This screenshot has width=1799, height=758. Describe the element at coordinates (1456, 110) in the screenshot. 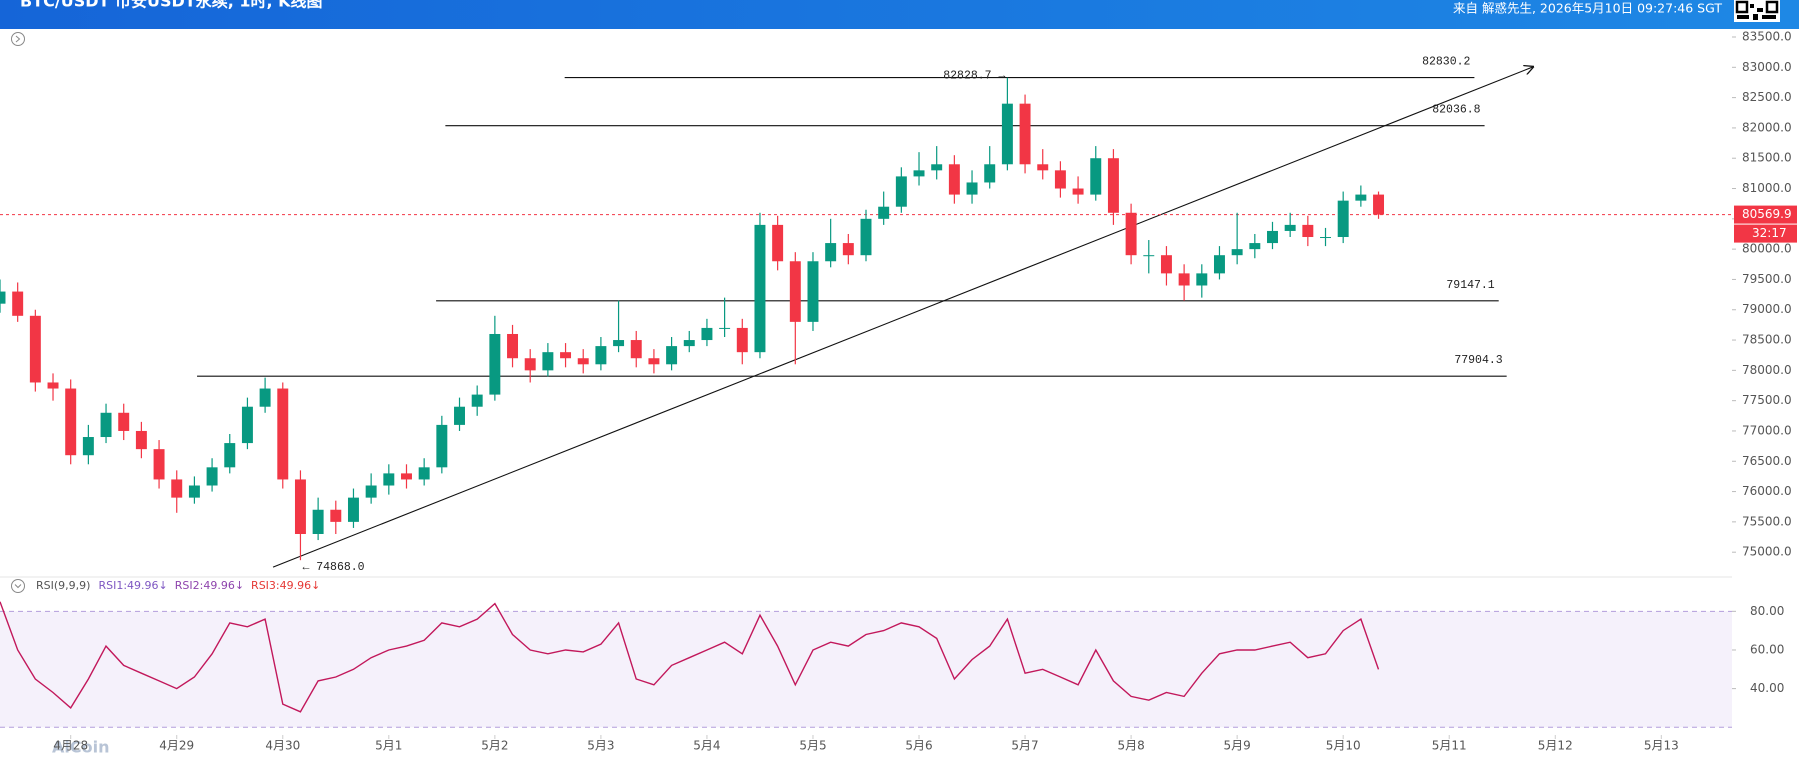

I see `level-label: 82036.8` at that location.